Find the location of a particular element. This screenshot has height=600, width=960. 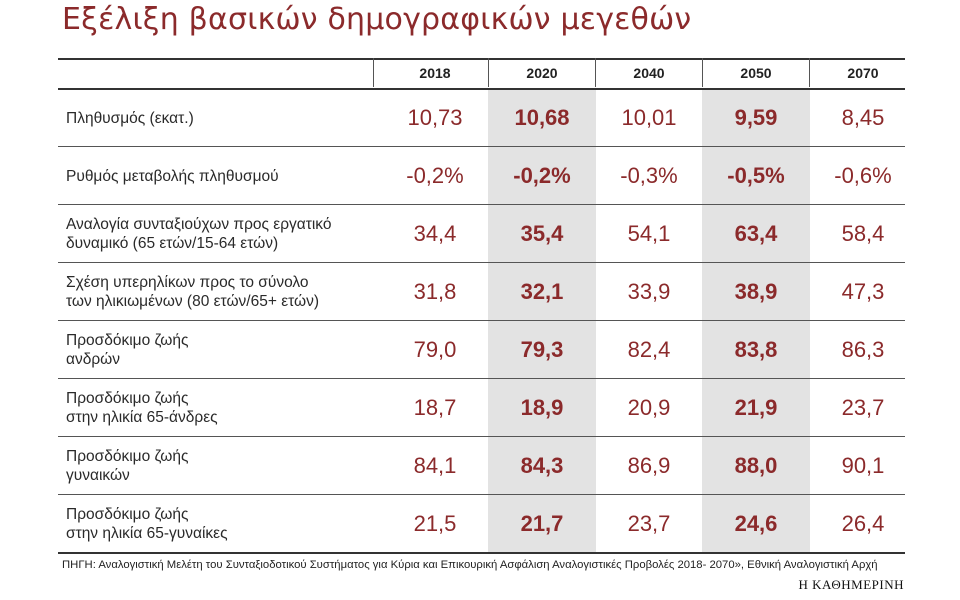

cell-value-2070: 86,3 is located at coordinates (863, 349).